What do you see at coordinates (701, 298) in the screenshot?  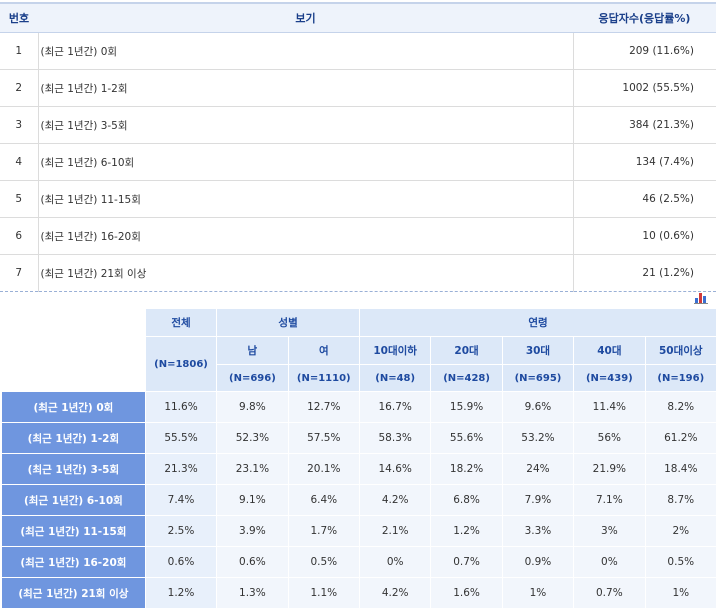 I see `bar-chart-icon` at bounding box center [701, 298].